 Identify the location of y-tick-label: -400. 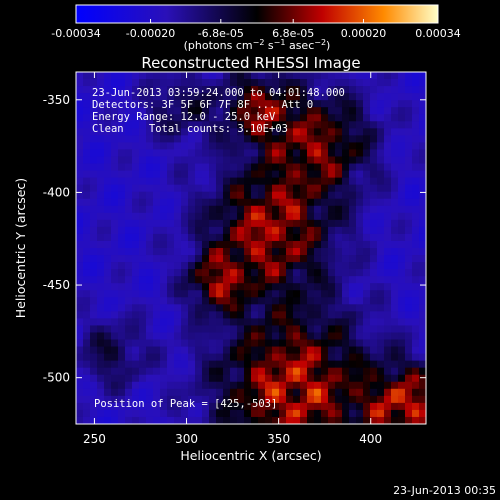
(56, 192).